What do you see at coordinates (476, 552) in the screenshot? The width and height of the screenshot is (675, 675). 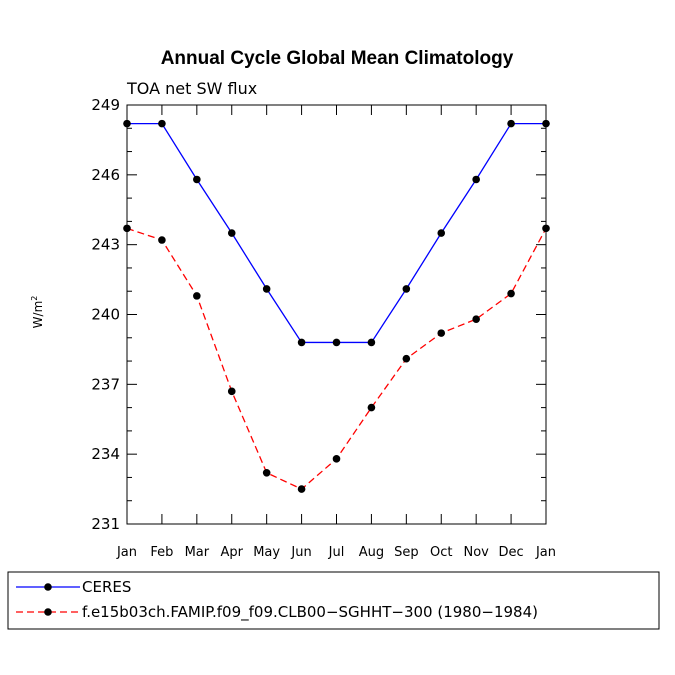 I see `x-tick-label: Nov` at bounding box center [476, 552].